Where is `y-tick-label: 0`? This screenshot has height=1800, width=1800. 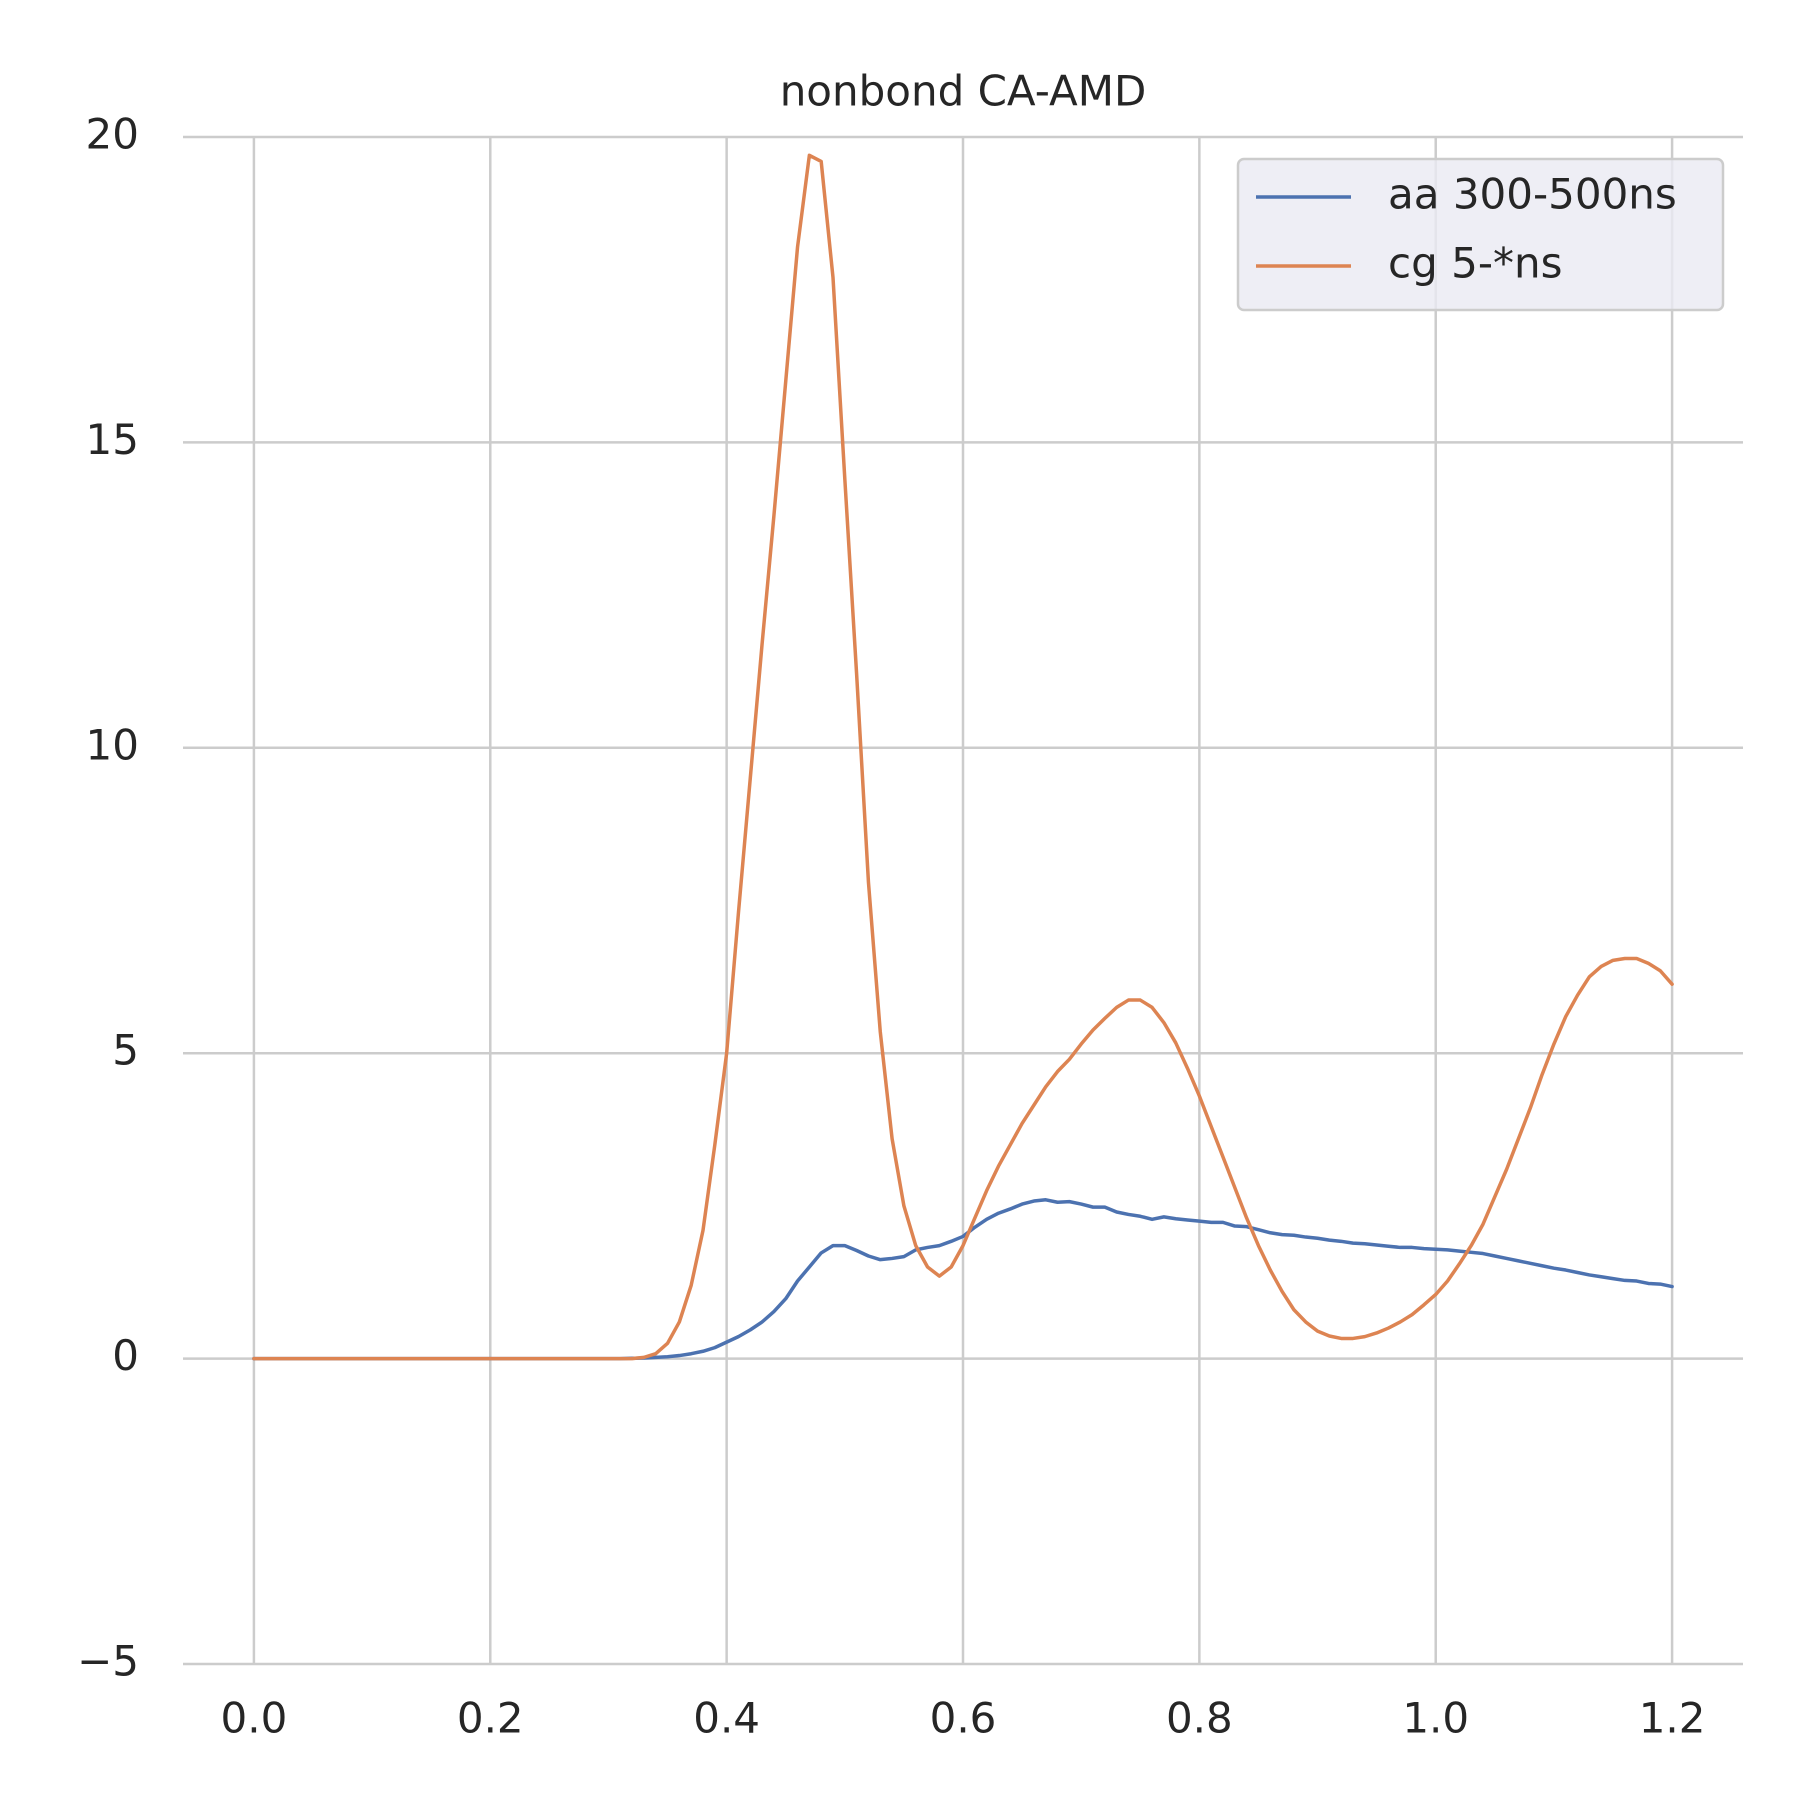 y-tick-label: 0 is located at coordinates (125, 1355).